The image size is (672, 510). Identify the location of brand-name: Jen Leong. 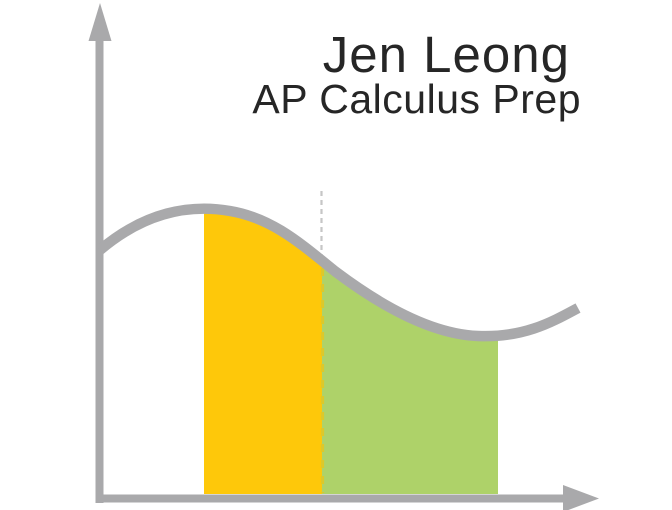
(446, 54).